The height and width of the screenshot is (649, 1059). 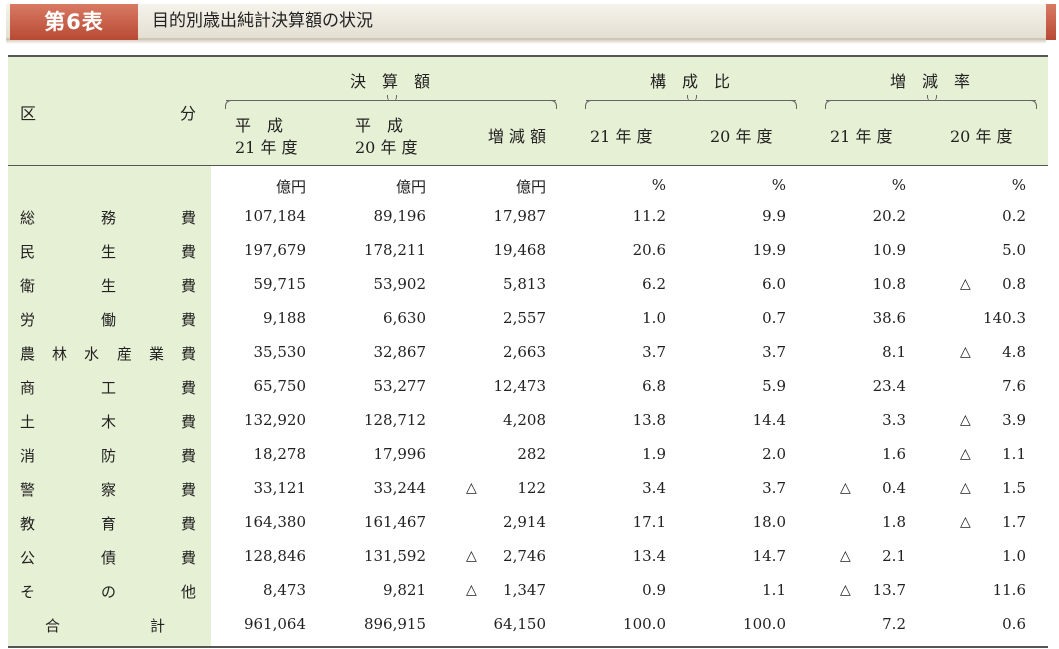 What do you see at coordinates (109, 558) in the screenshot?
I see `row-name-char: 債` at bounding box center [109, 558].